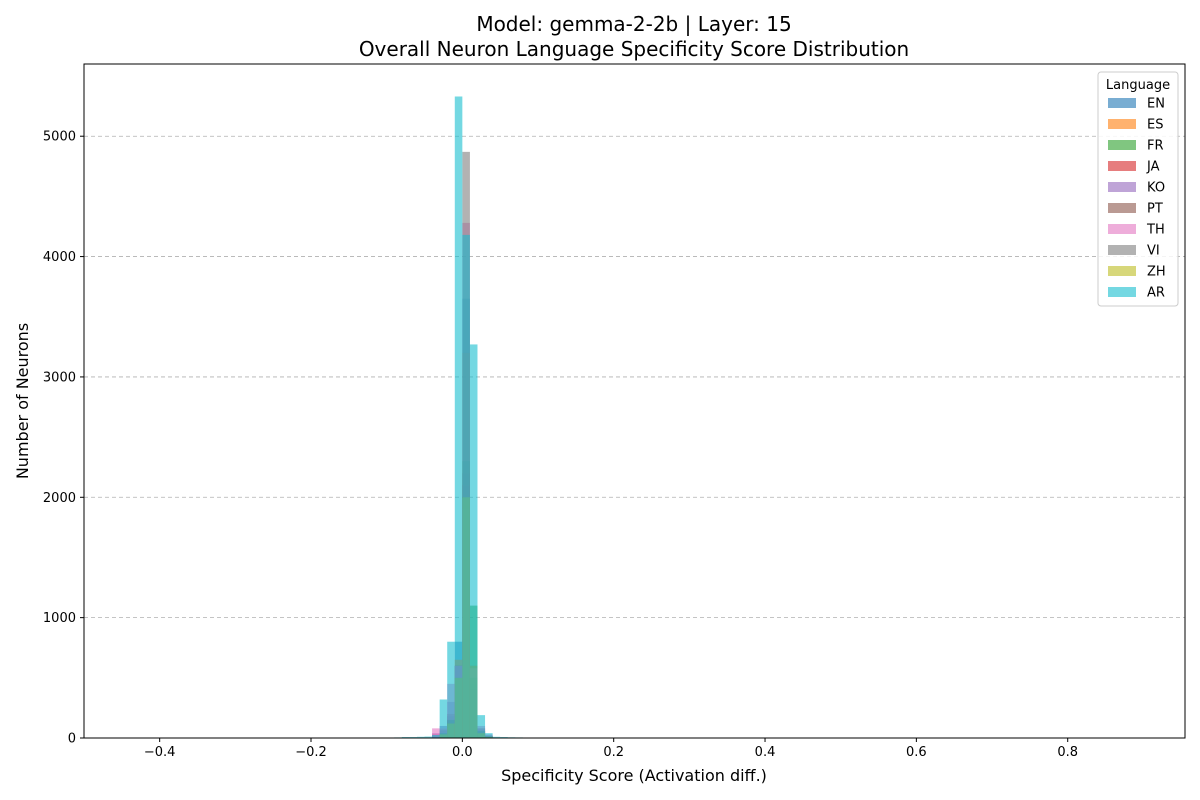  Describe the element at coordinates (59, 137) in the screenshot. I see `y-tick-label: 5000` at that location.